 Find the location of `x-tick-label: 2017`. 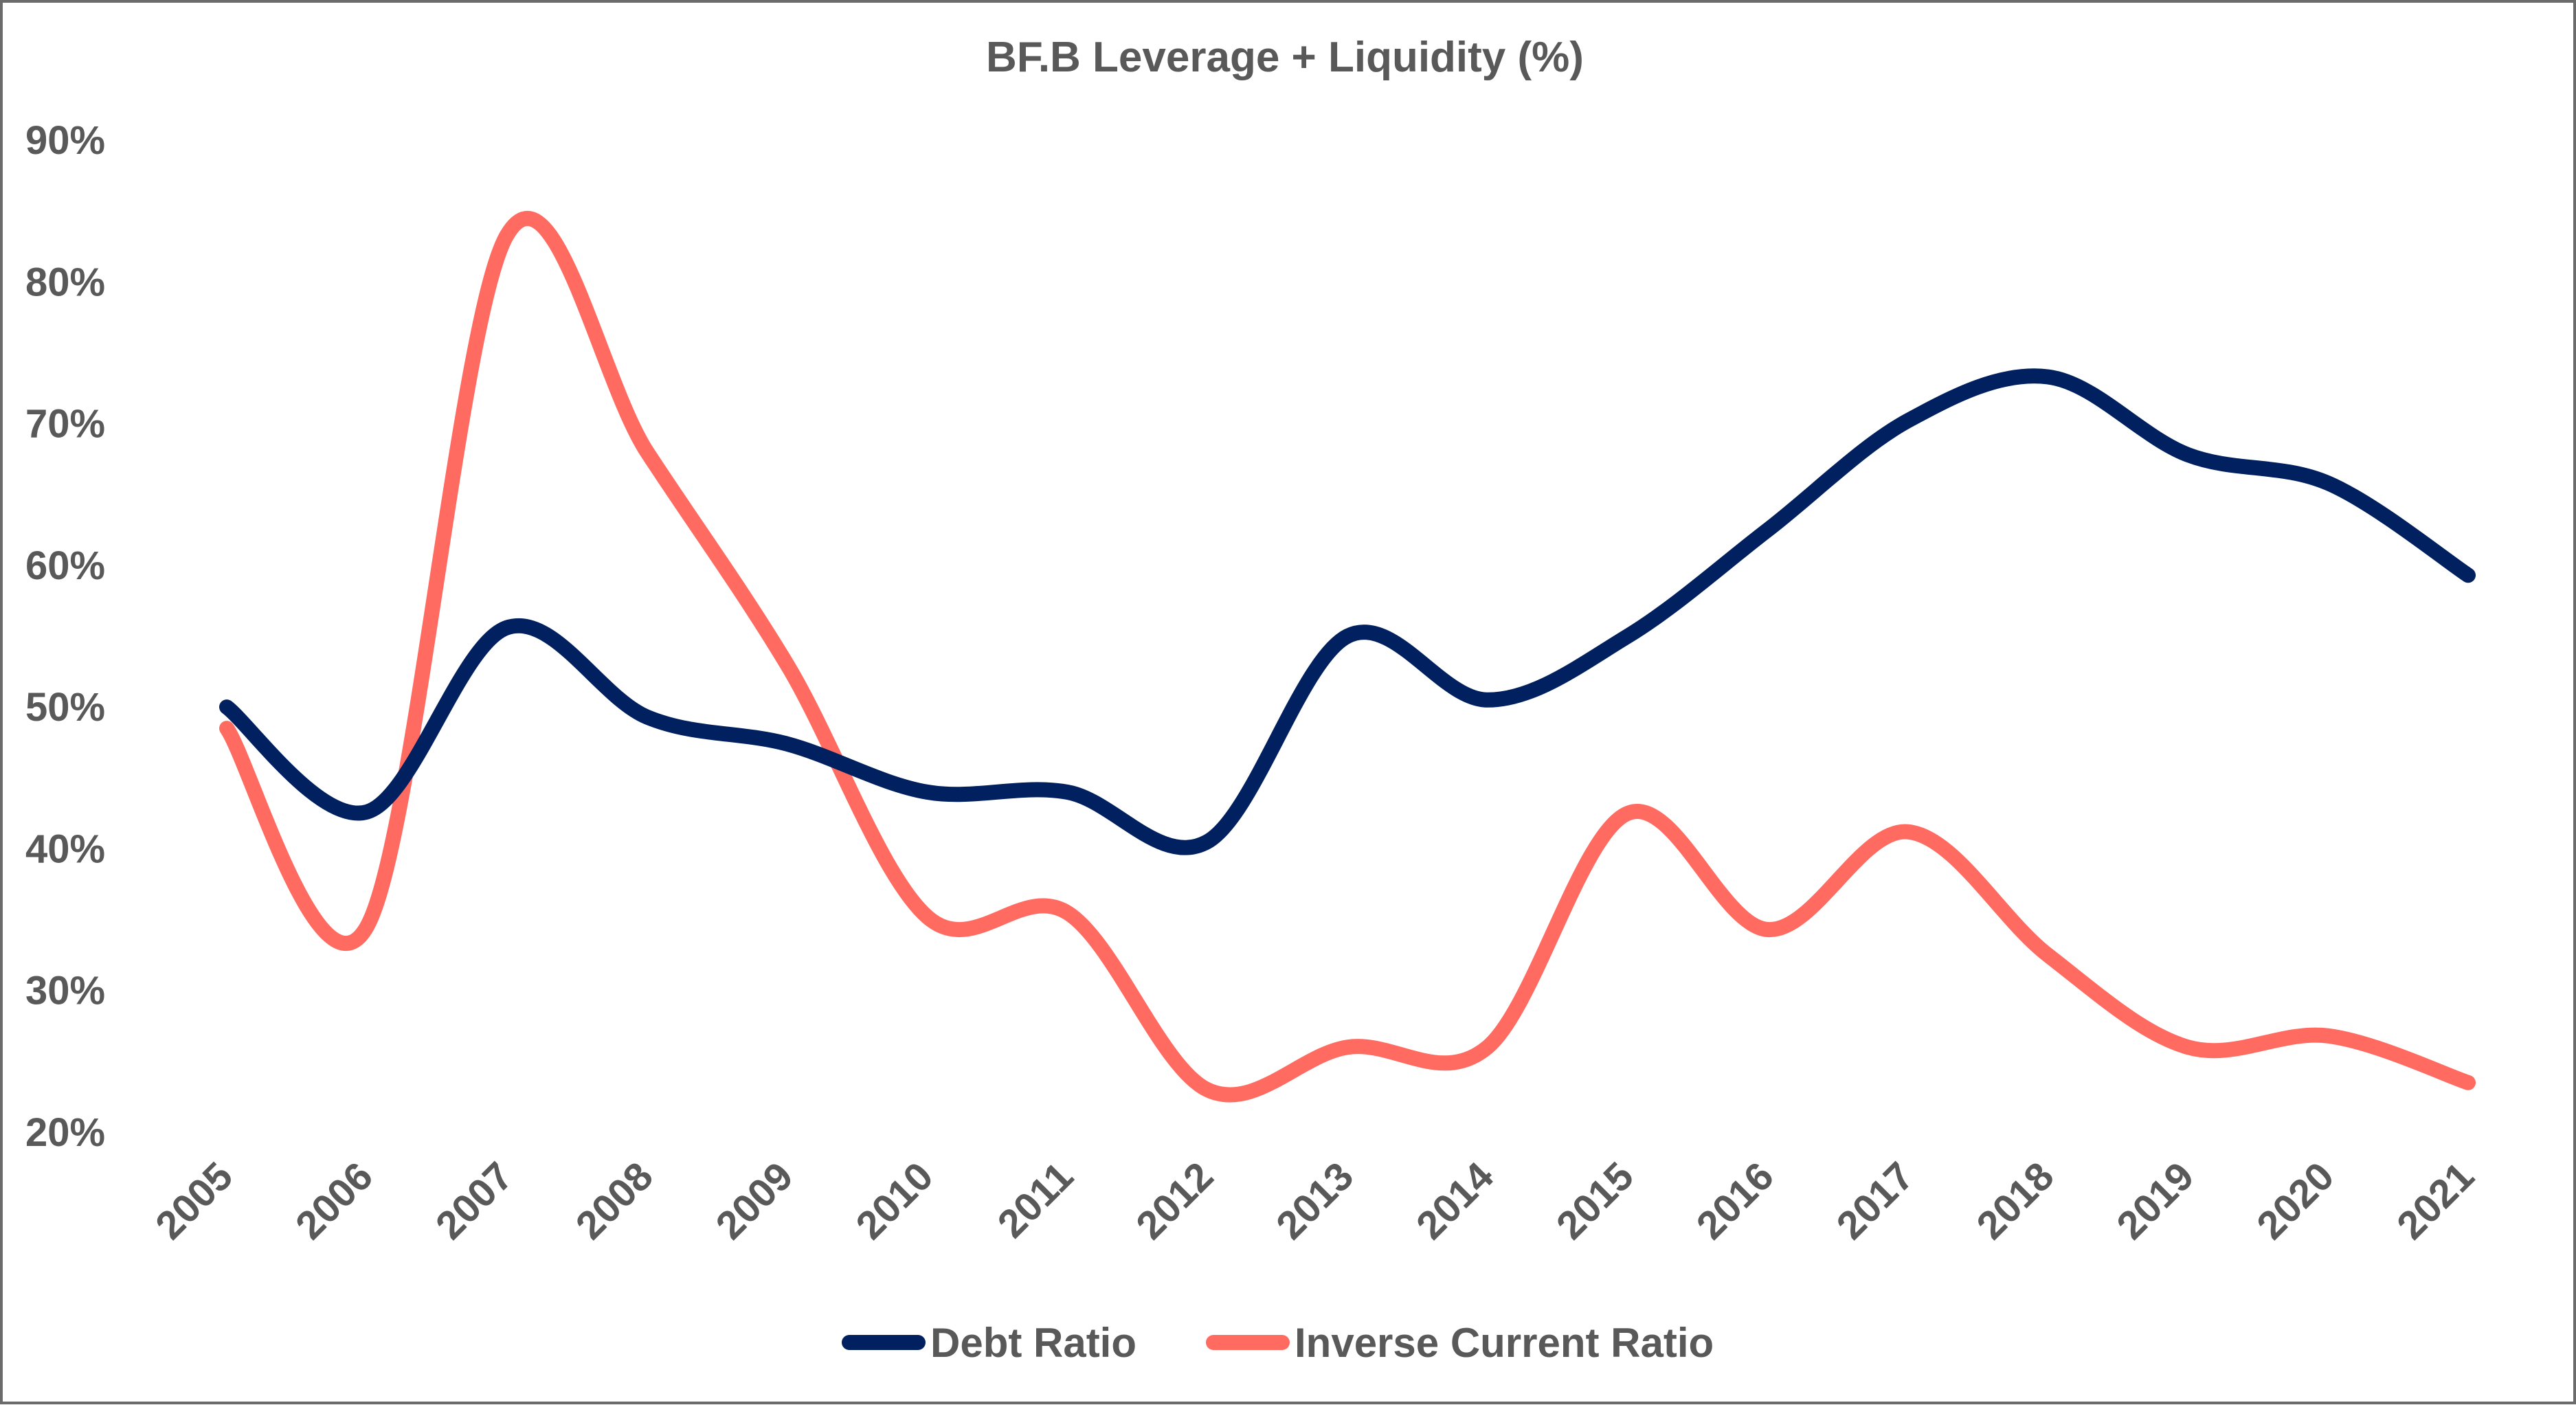

x-tick-label: 2017 is located at coordinates (1875, 1201).